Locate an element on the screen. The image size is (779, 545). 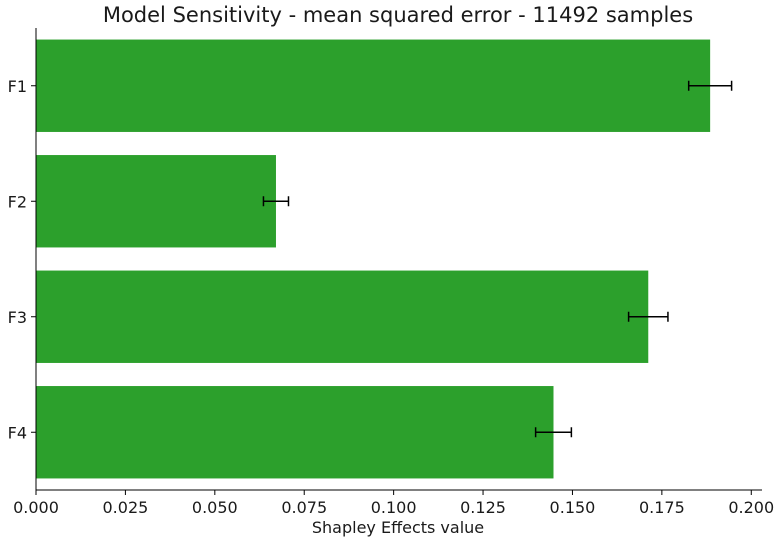
bar-f3 is located at coordinates (342, 316).